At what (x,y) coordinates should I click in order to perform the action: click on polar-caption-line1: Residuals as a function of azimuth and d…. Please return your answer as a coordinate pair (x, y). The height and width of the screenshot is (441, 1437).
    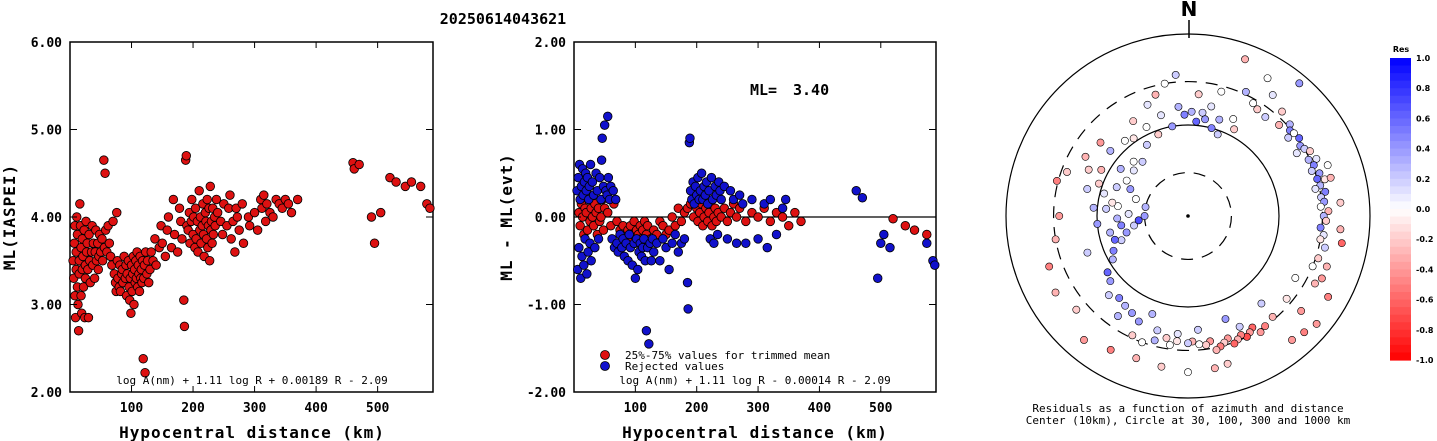
    Looking at the image, I should click on (1187, 408).